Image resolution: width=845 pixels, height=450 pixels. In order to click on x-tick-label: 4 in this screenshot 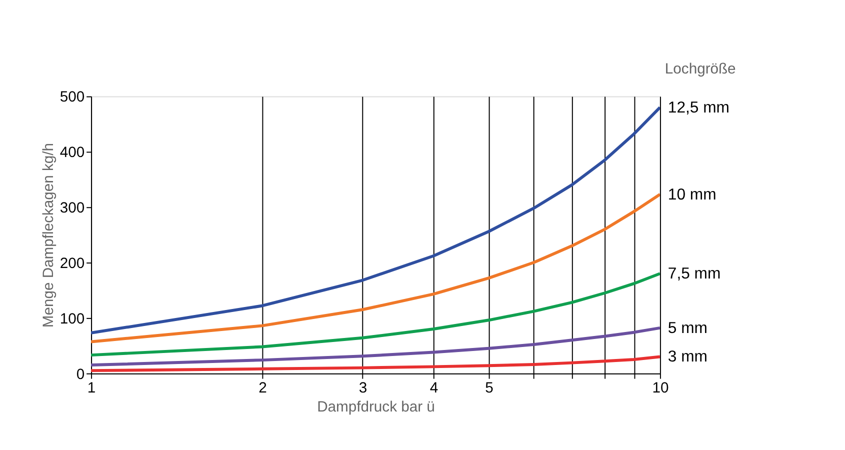, I will do `click(434, 388)`.